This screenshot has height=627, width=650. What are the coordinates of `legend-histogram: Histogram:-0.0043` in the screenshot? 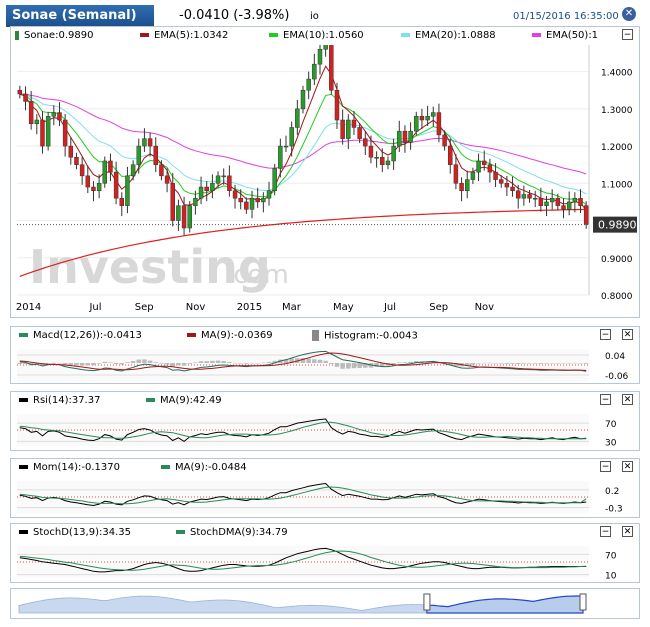 It's located at (365, 336).